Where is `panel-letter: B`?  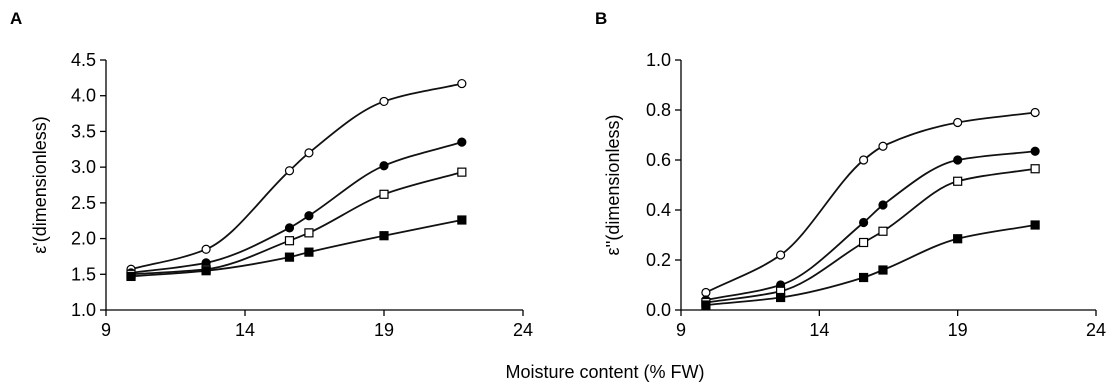 panel-letter: B is located at coordinates (601, 18).